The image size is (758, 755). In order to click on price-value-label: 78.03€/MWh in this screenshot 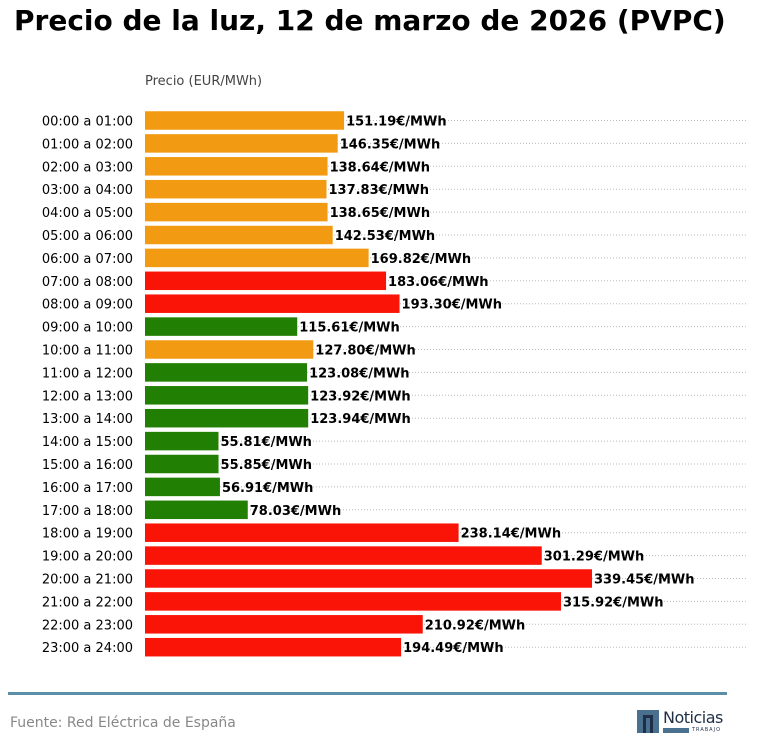, I will do `click(295, 511)`.